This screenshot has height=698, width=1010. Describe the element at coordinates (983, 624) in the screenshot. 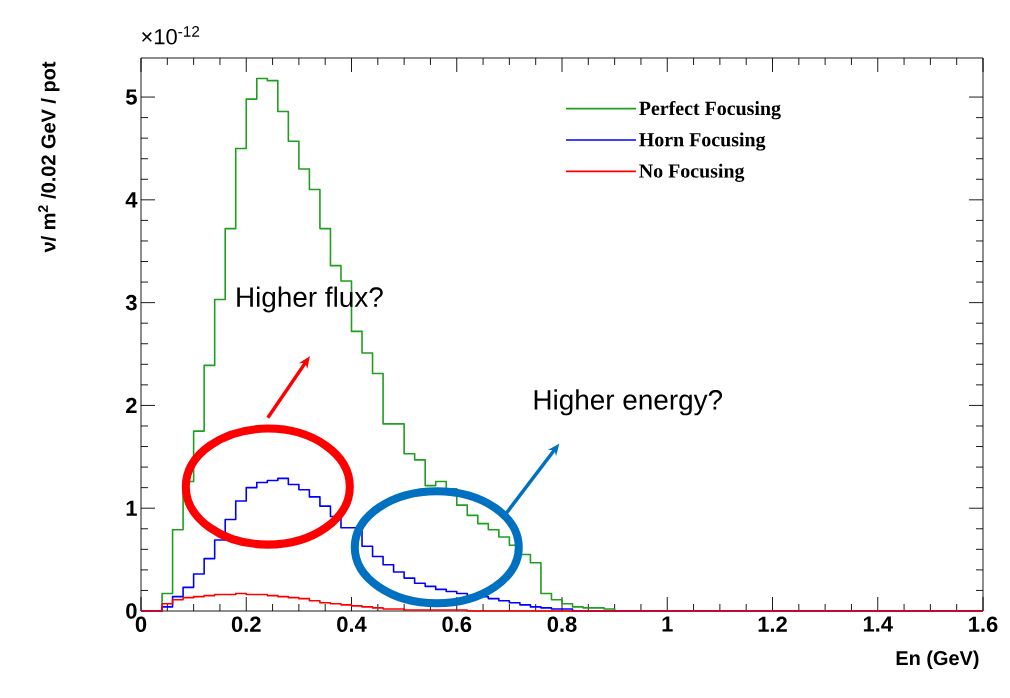

I see `x-tick-label: 1.6` at that location.